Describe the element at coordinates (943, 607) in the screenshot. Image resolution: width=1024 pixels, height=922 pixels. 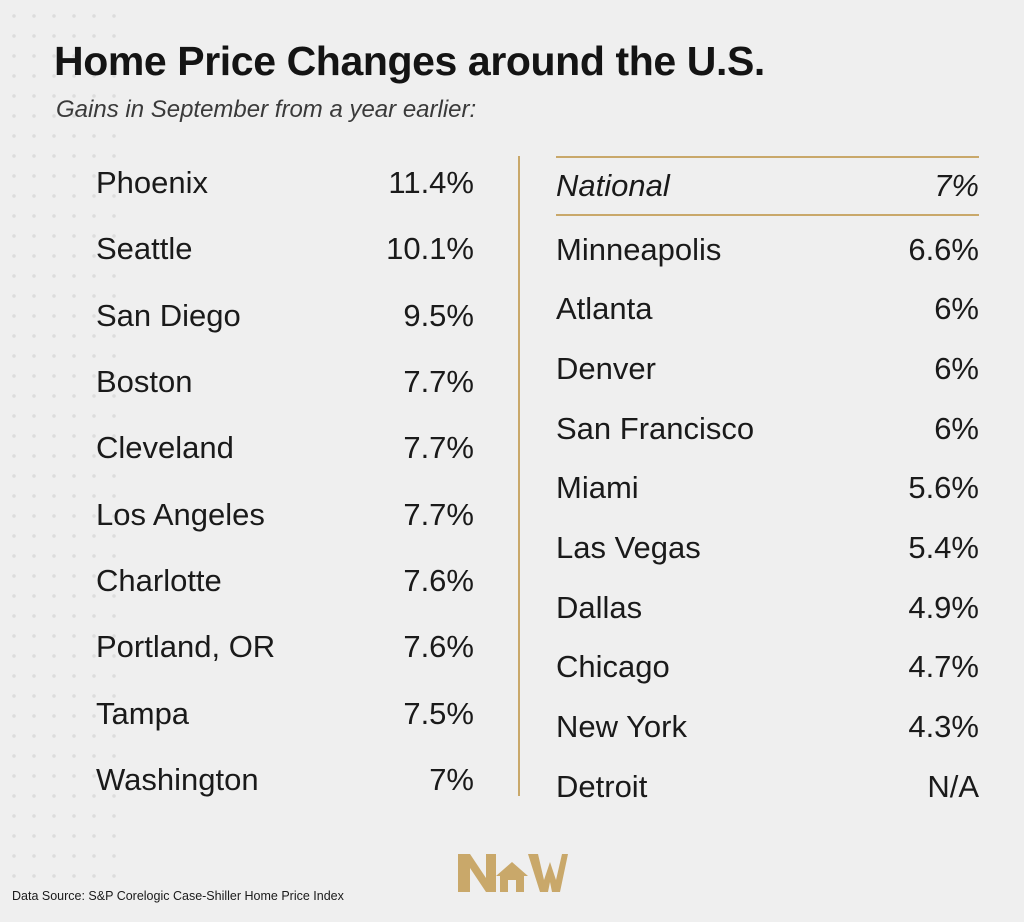
I see `price-change-value: 4.9%` at that location.